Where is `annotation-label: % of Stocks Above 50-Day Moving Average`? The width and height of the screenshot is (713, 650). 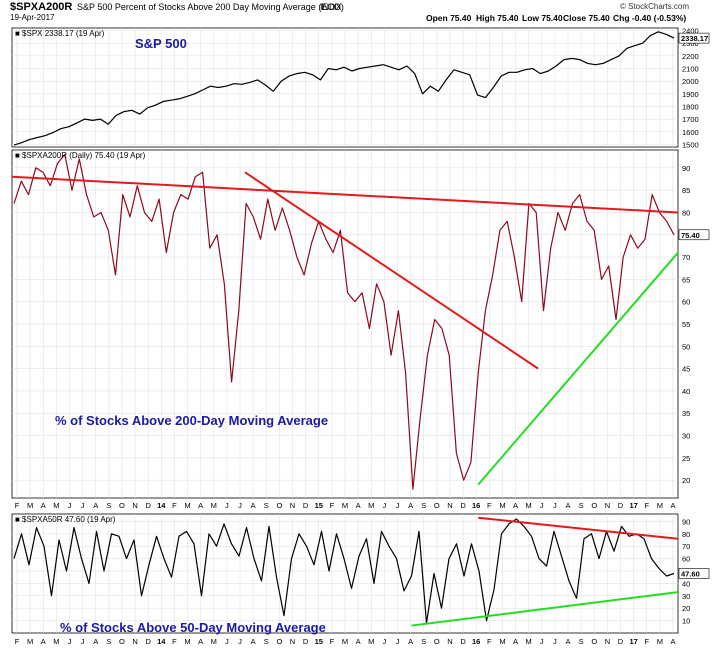 annotation-label: % of Stocks Above 50-Day Moving Average is located at coordinates (193, 627).